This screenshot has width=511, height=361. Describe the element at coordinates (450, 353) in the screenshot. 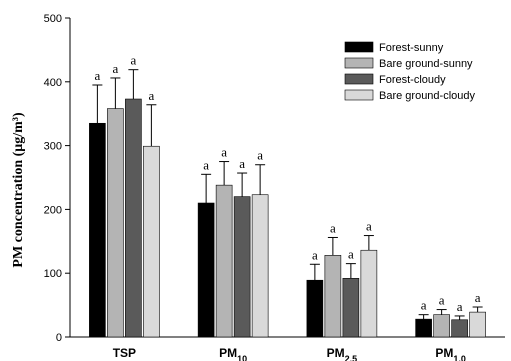

I see `x-tick-label: PM1.0` at that location.